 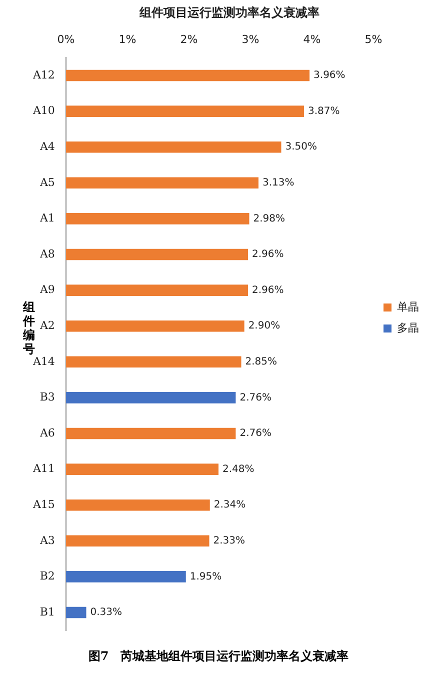 I want to click on data-label: 2.33%, so click(x=229, y=540).